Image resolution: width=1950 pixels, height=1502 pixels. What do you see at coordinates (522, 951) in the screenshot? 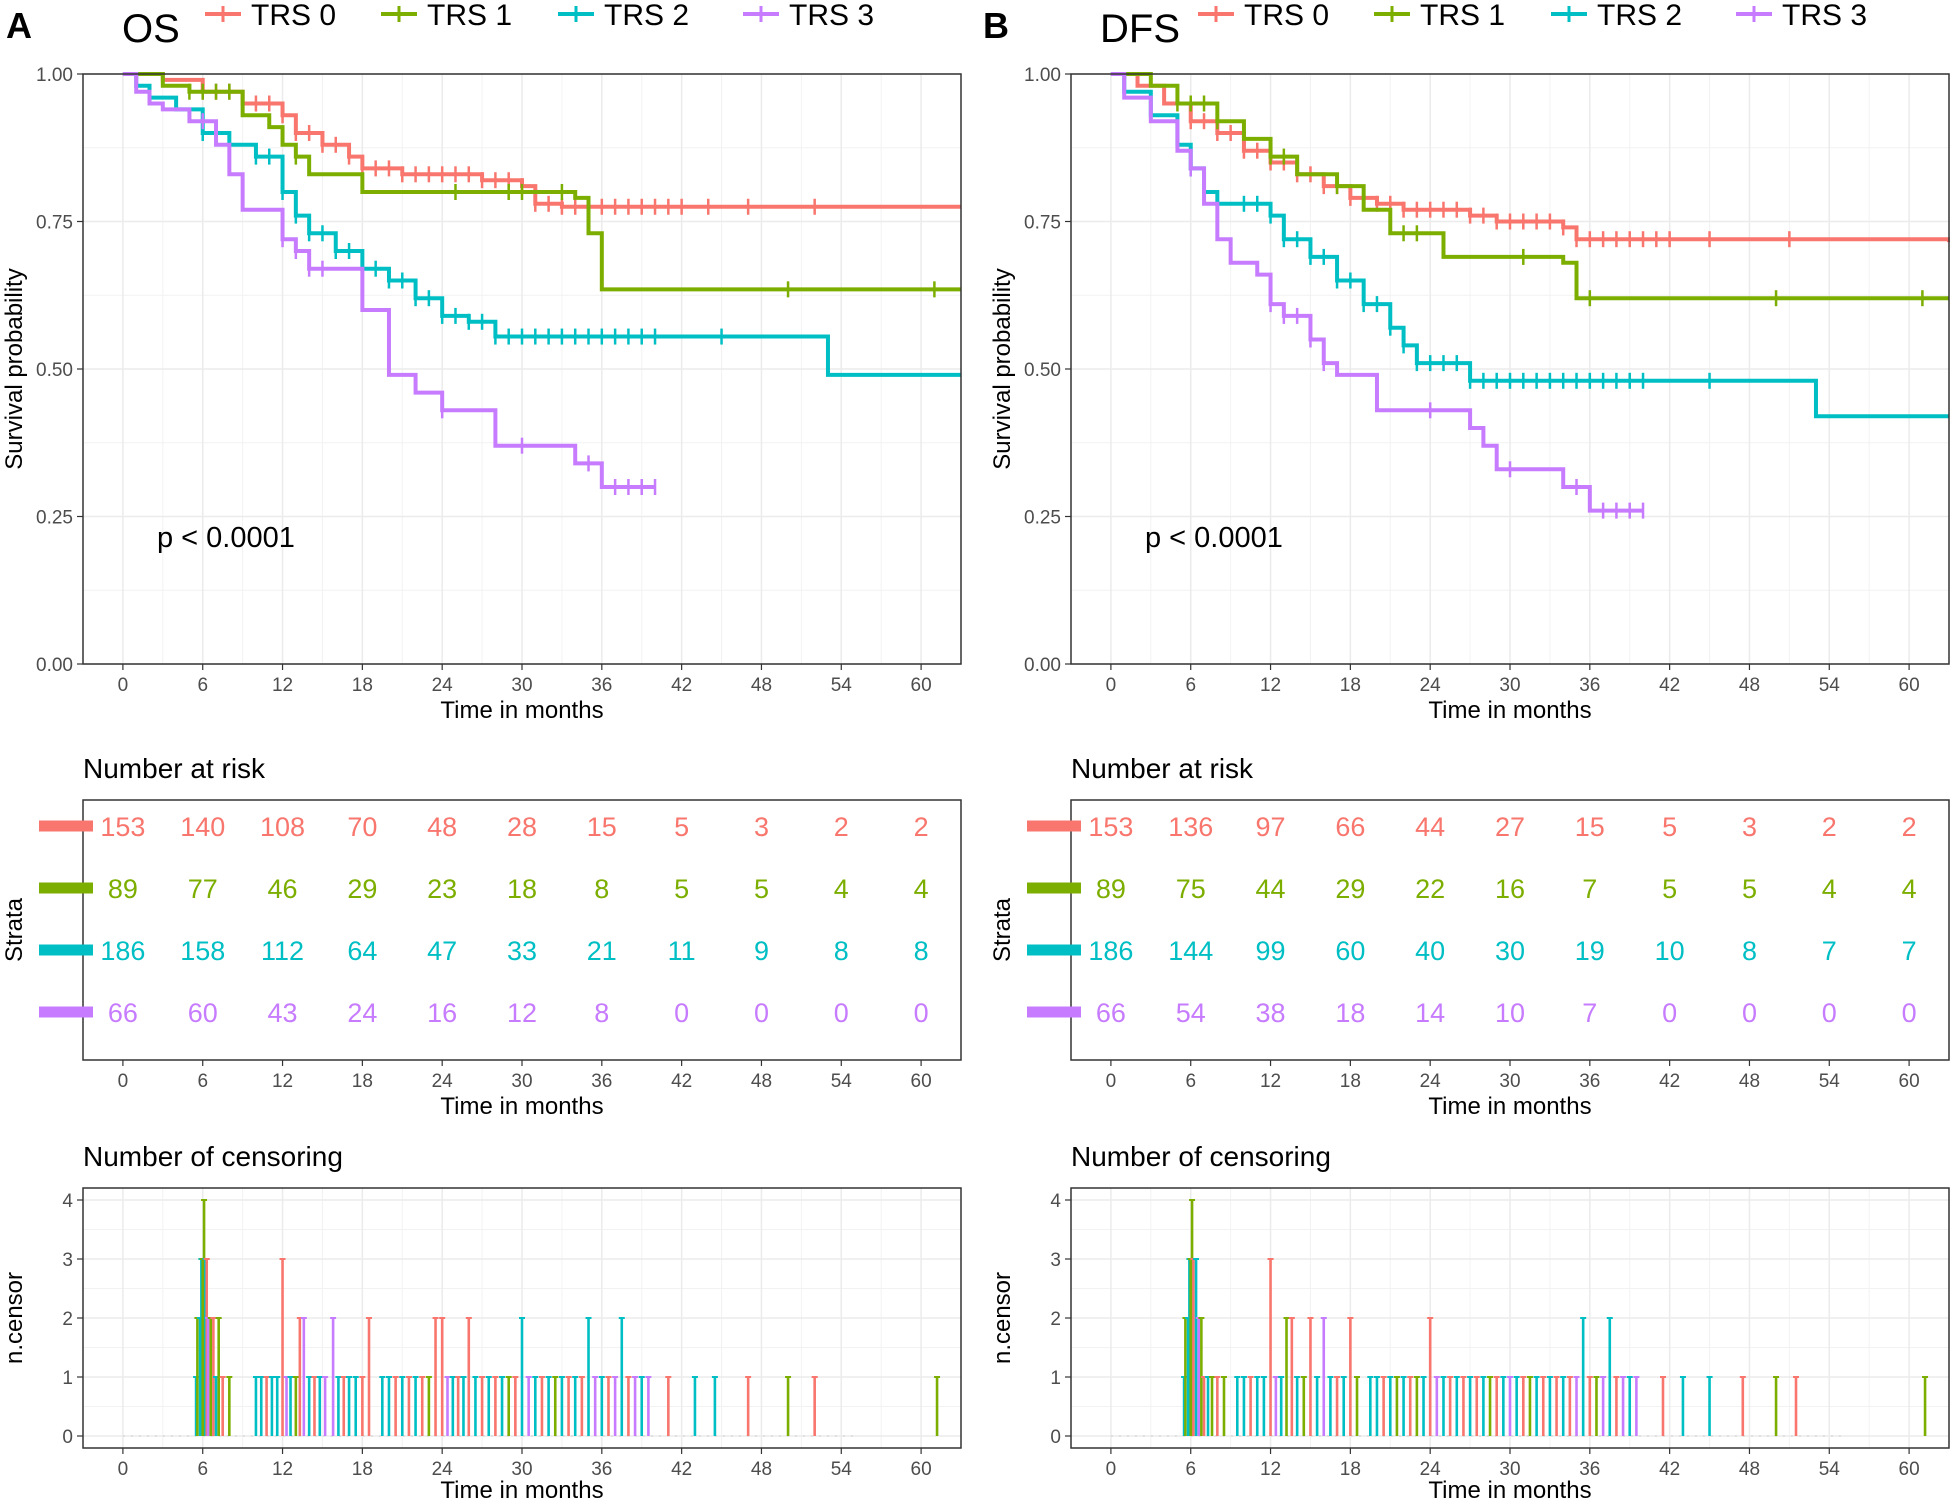
I see `risk-count: 33` at bounding box center [522, 951].